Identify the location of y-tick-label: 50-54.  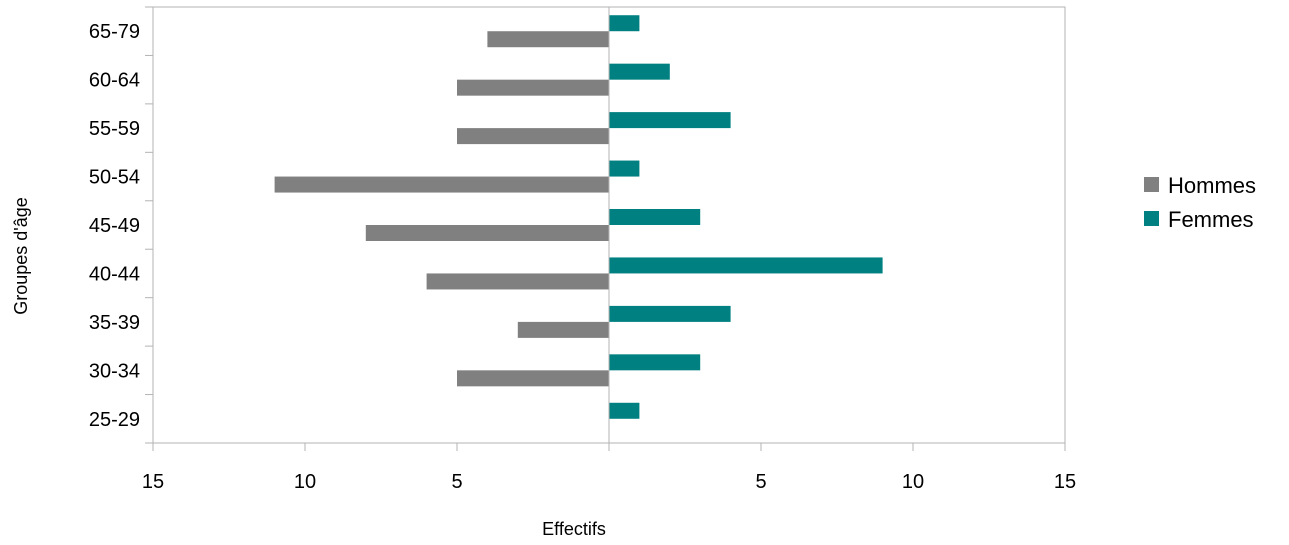
(114, 178).